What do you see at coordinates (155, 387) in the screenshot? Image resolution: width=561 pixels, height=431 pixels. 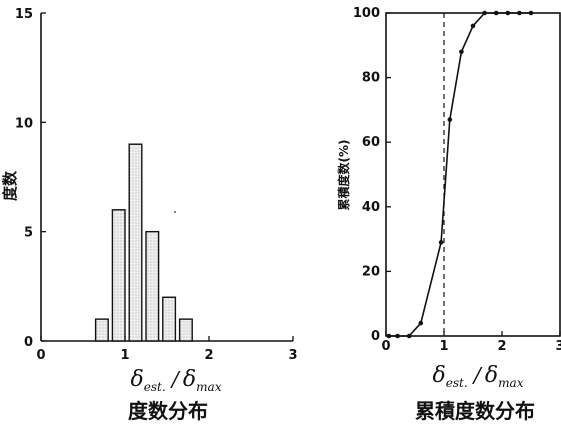 I see `histogram-x-label-sub-est: est.` at bounding box center [155, 387].